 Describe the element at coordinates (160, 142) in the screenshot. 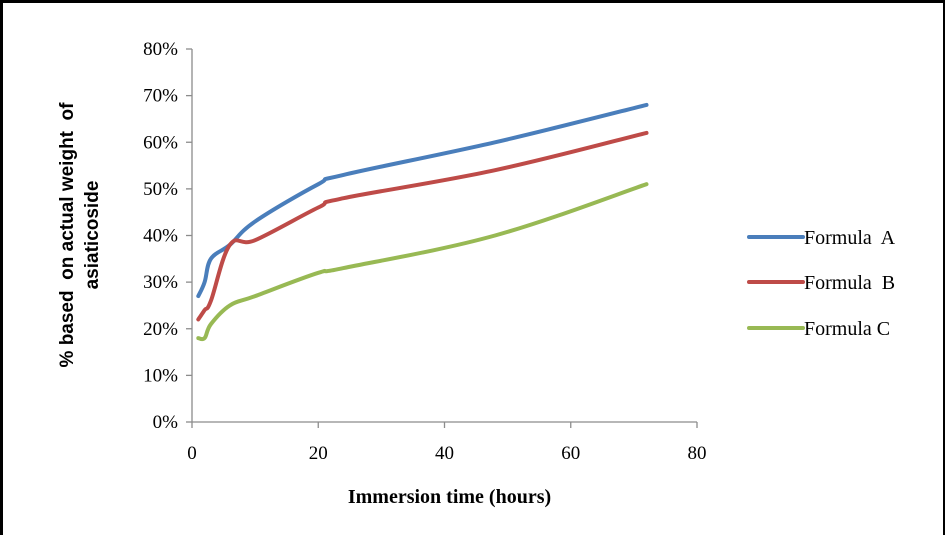

I see `y-tick-label: 60%` at that location.